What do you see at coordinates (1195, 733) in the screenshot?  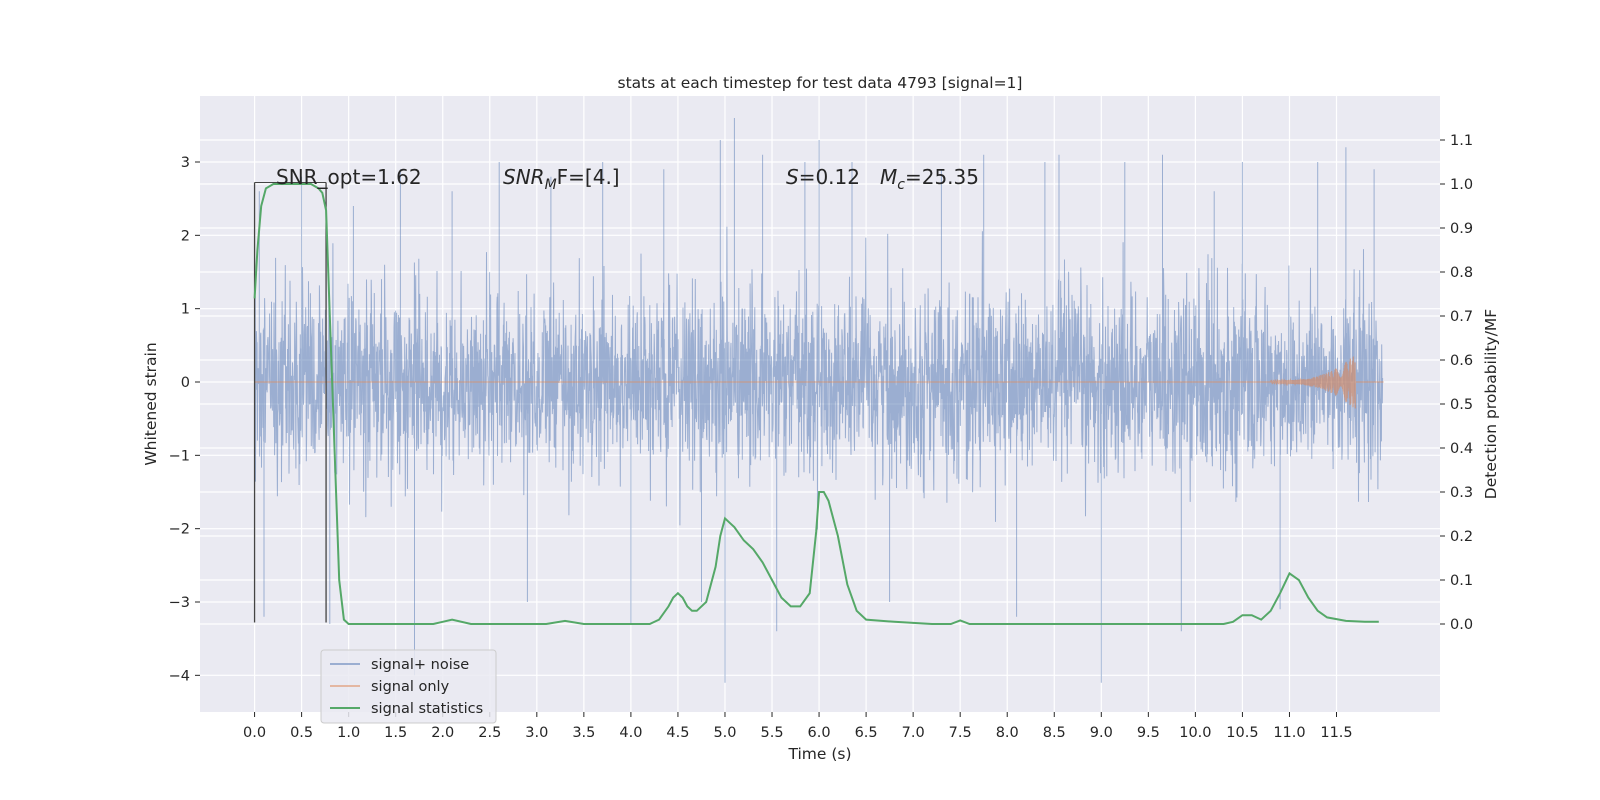 I see `x-tick-label: 10.0` at bounding box center [1195, 733].